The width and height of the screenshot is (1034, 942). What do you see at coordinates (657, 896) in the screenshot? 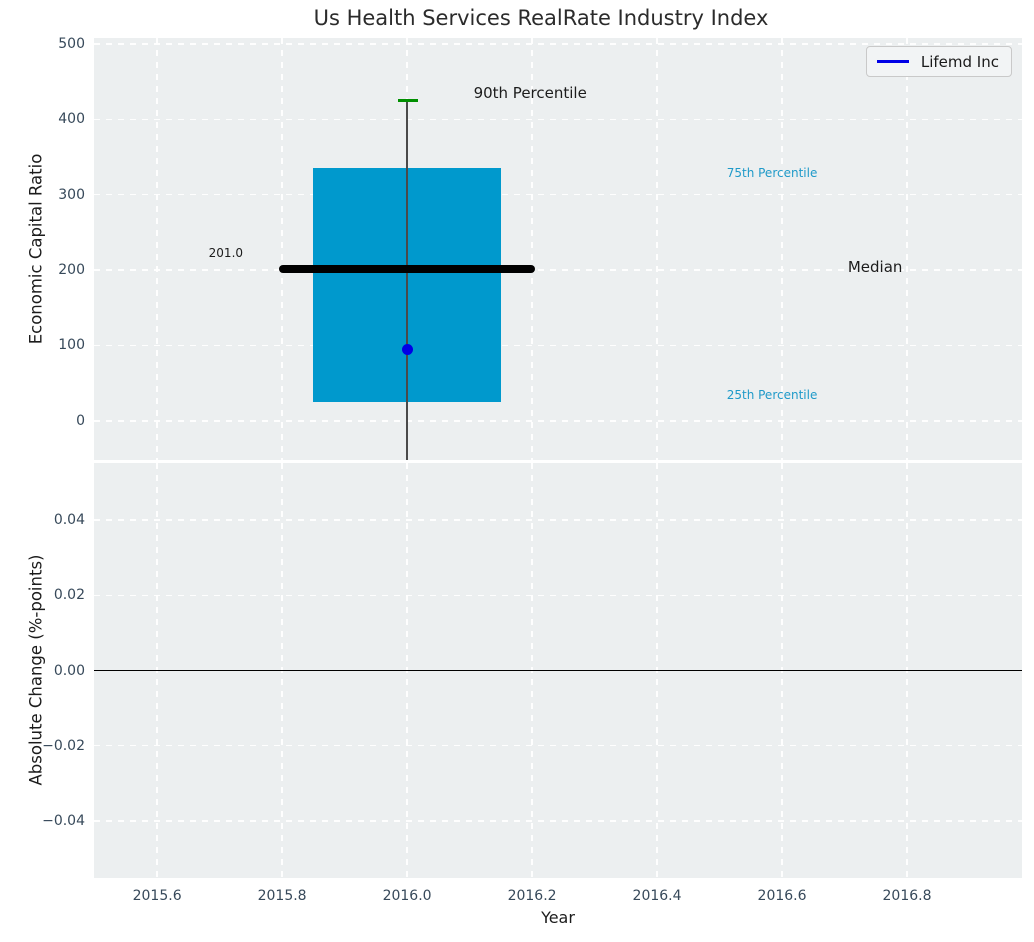
I see `x-tick-label: 2016.4` at bounding box center [657, 896].